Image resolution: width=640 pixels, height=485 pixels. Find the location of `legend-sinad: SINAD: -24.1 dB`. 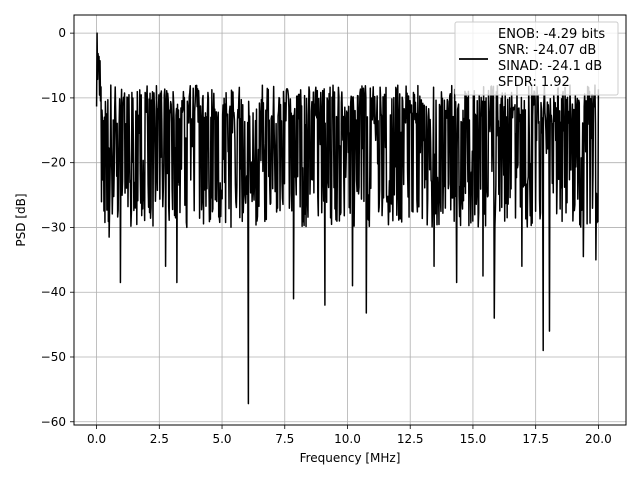

legend-sinad: SINAD: -24.1 dB is located at coordinates (550, 66).